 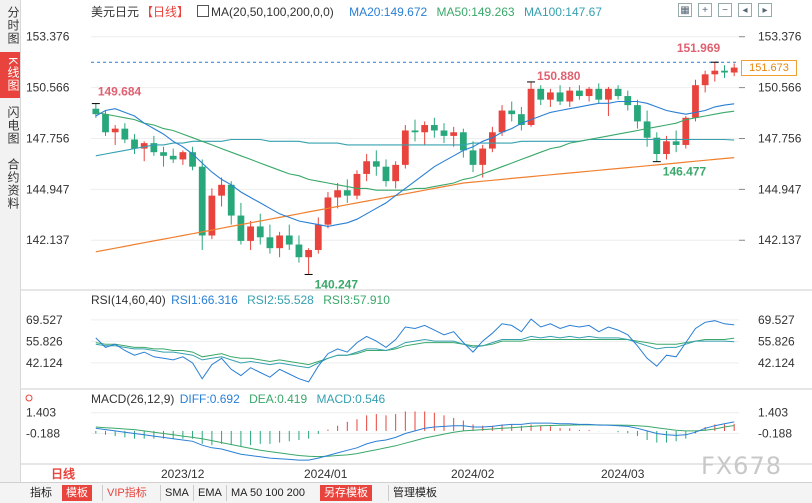 I want to click on current-price-tag: 151.673, so click(x=769, y=67).